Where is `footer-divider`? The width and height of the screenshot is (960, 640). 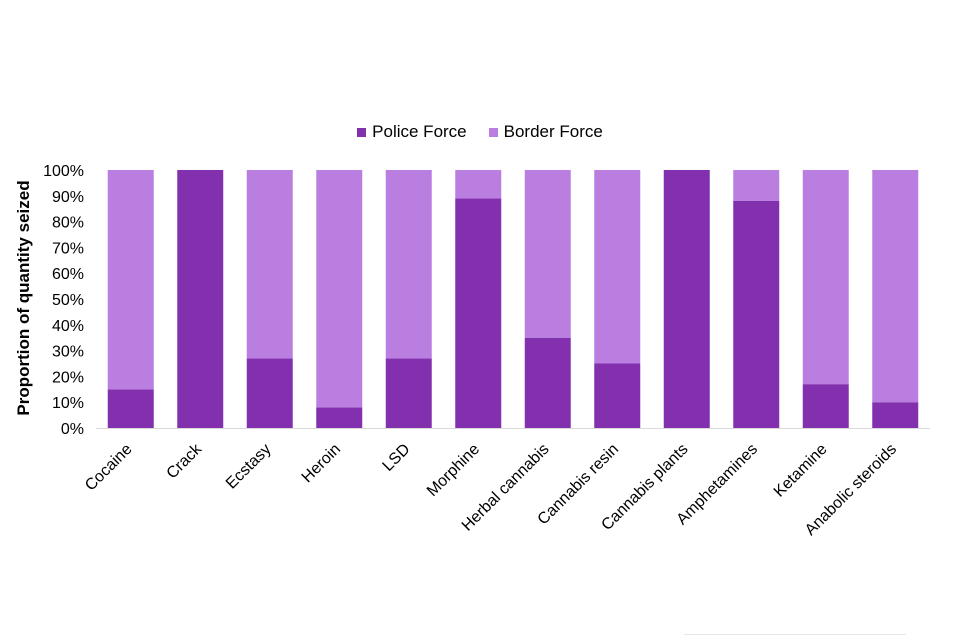
footer-divider is located at coordinates (795, 634).